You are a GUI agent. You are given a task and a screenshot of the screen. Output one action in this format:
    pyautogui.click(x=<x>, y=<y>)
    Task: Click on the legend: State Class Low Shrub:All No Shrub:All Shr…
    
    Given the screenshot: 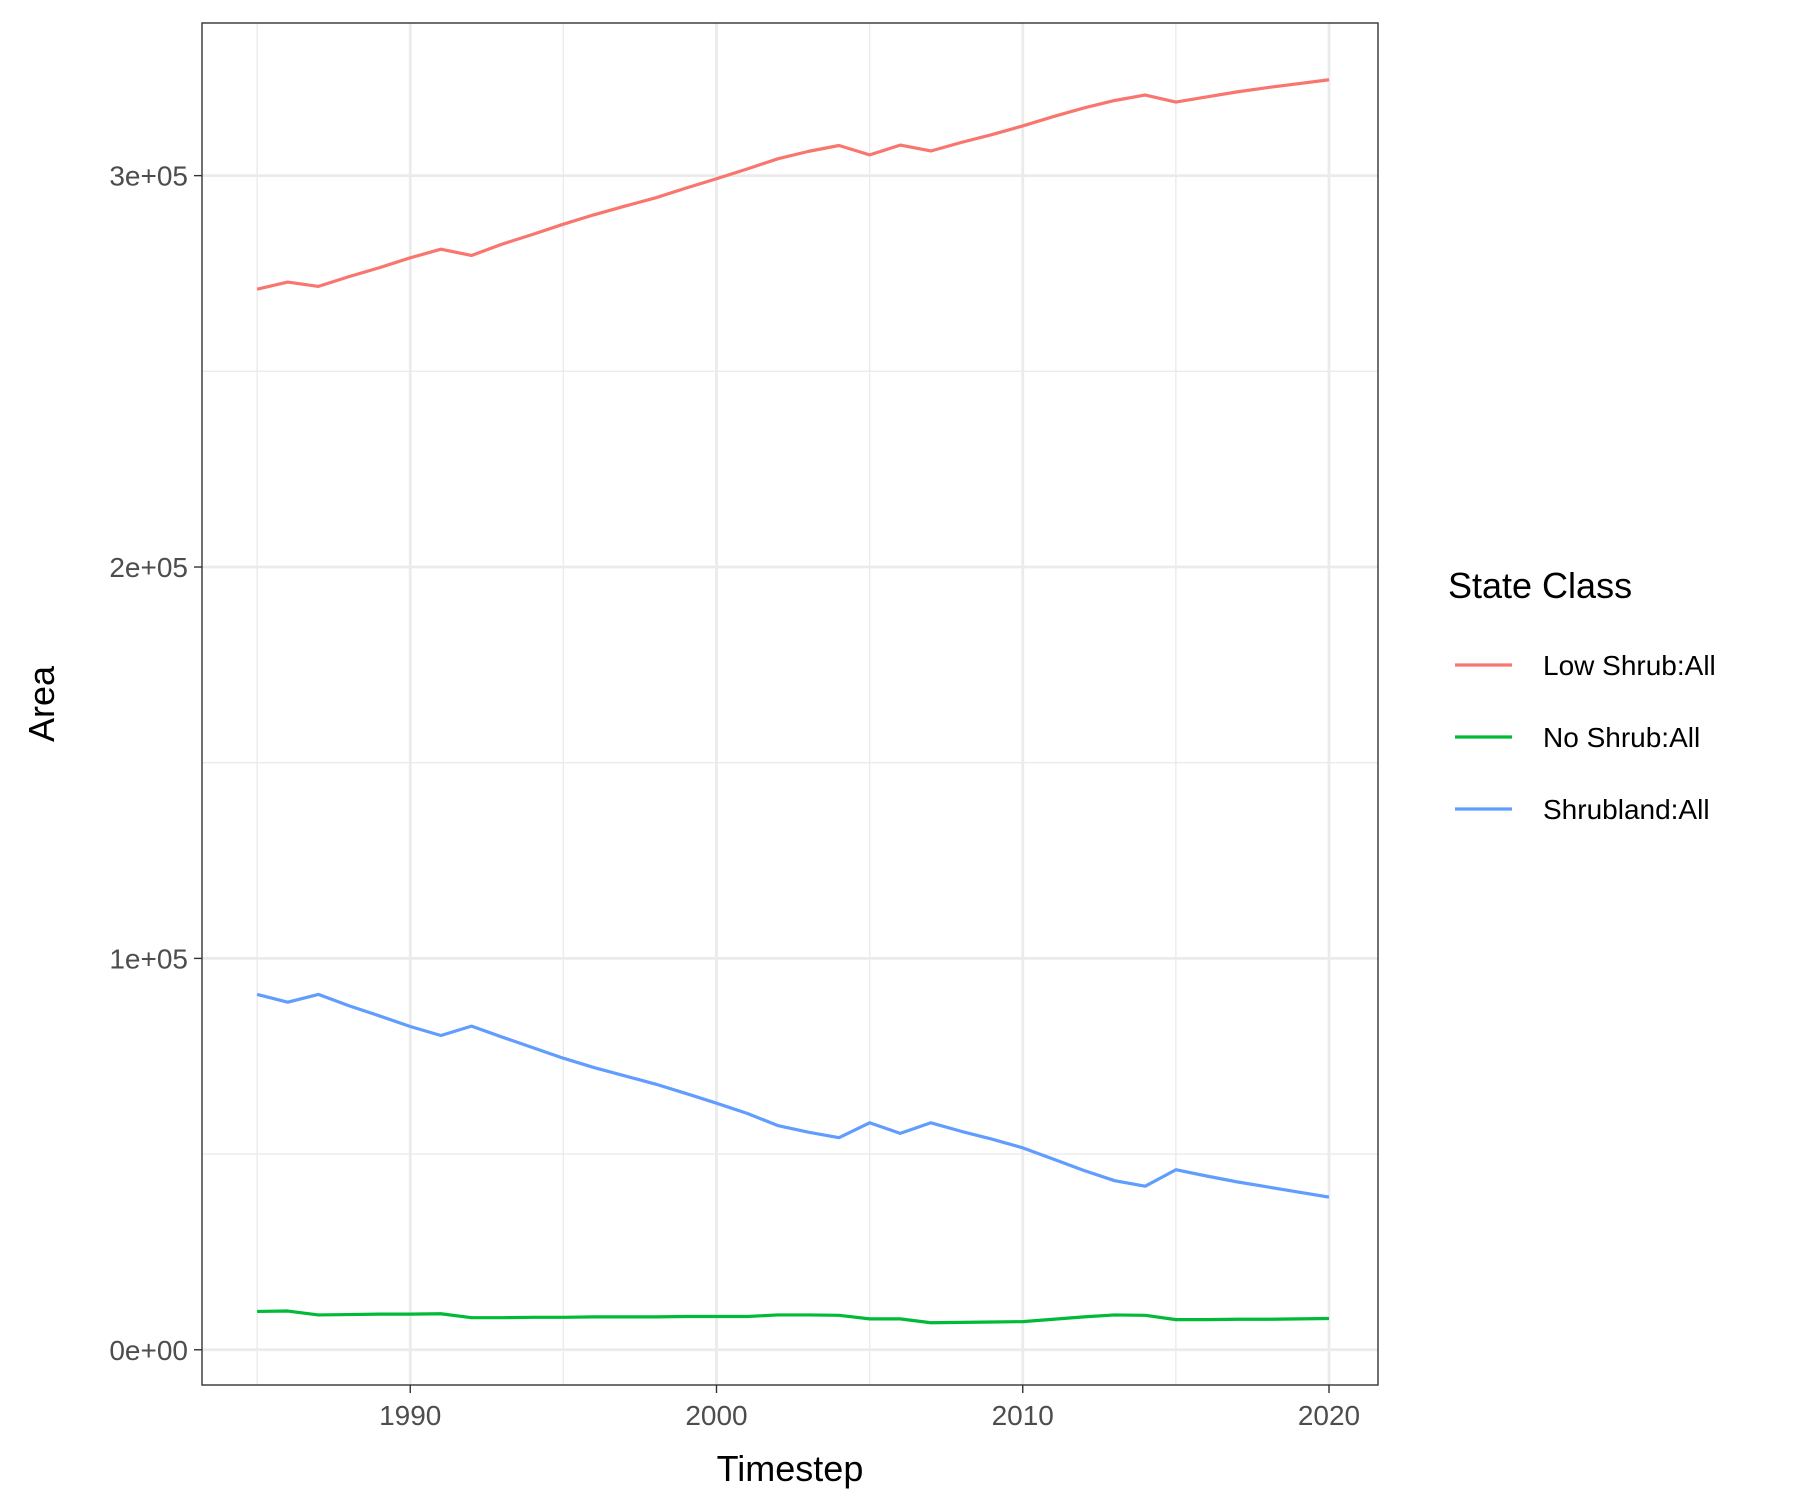 What is the action you would take?
    pyautogui.click(x=1582, y=695)
    